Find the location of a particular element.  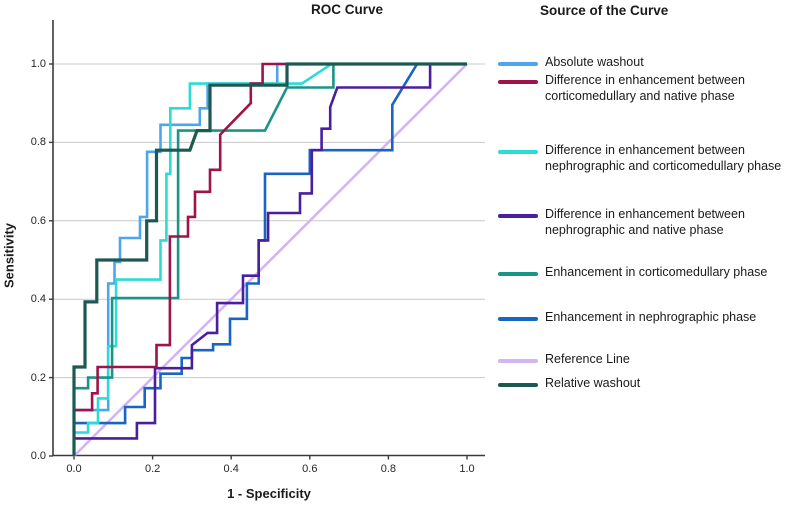

x-tick-label: 0.2 is located at coordinates (152, 469).